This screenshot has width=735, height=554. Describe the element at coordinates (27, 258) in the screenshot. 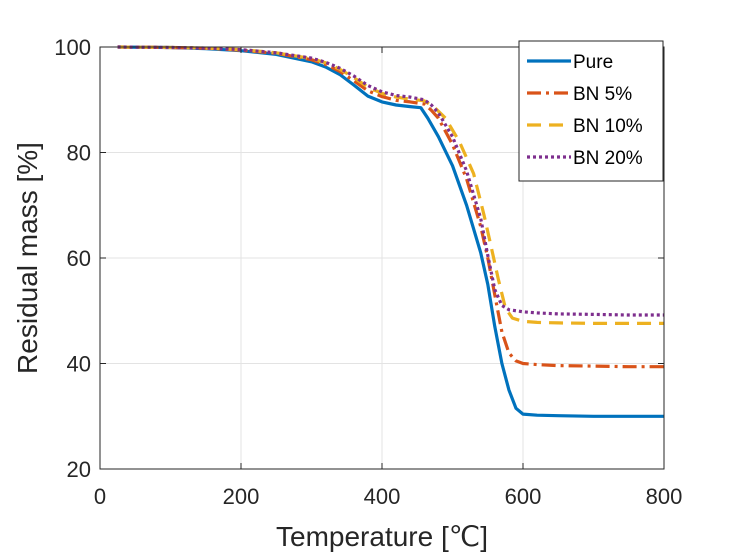

I see `y-axis-title: Residual mass [%]` at that location.